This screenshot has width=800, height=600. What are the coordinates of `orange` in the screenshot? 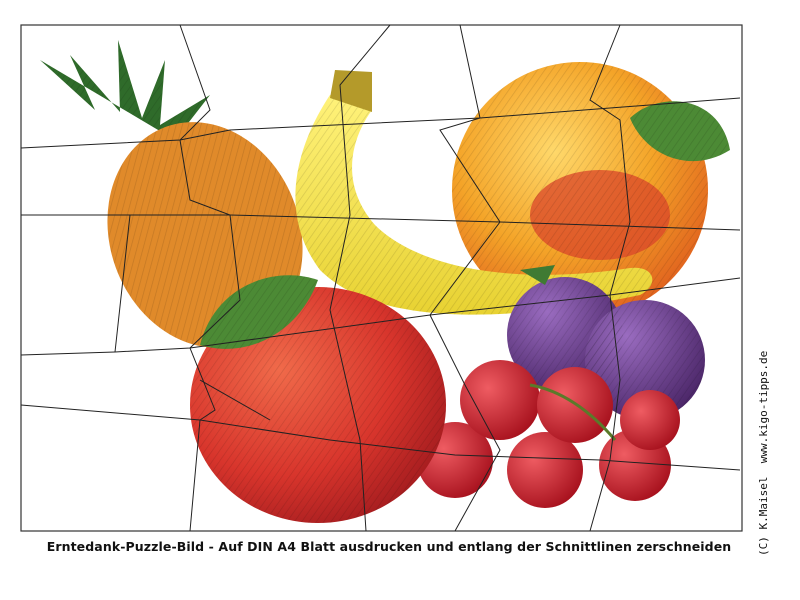 It's located at (591, 190).